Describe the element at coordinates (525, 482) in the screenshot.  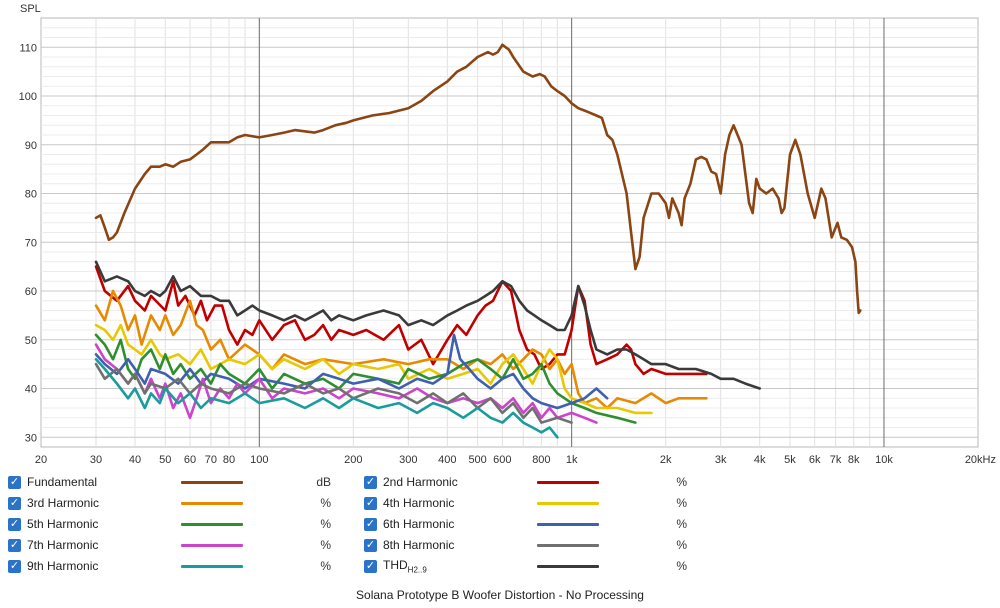
I see `legend-item-2nd-harmonic: ✓ 2nd Harmonic %` at that location.